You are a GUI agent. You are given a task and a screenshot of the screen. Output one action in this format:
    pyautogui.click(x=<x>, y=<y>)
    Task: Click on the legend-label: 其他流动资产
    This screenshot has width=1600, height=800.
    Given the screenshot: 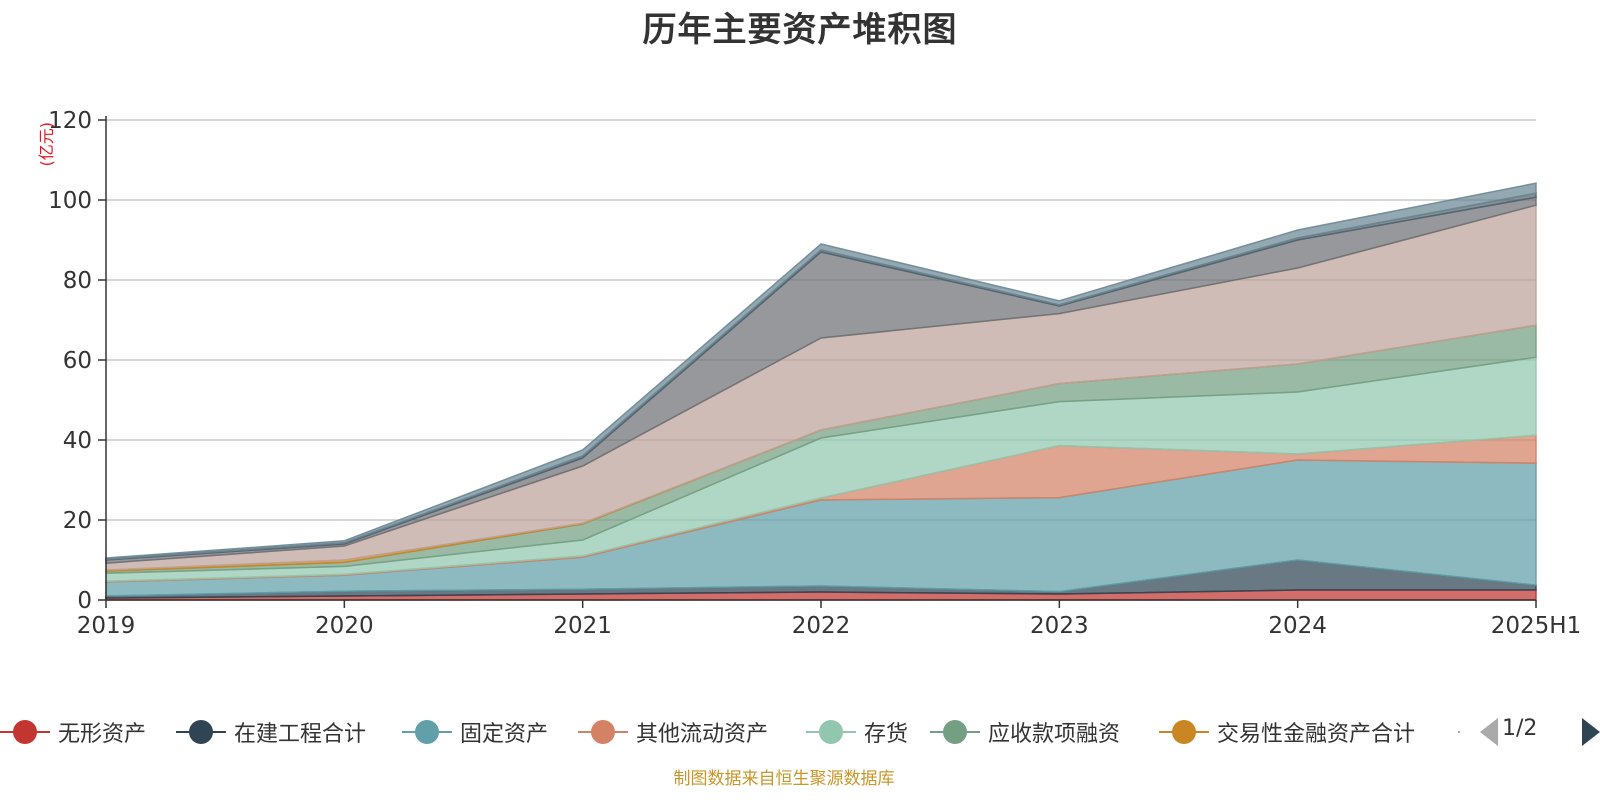 What is the action you would take?
    pyautogui.click(x=702, y=734)
    